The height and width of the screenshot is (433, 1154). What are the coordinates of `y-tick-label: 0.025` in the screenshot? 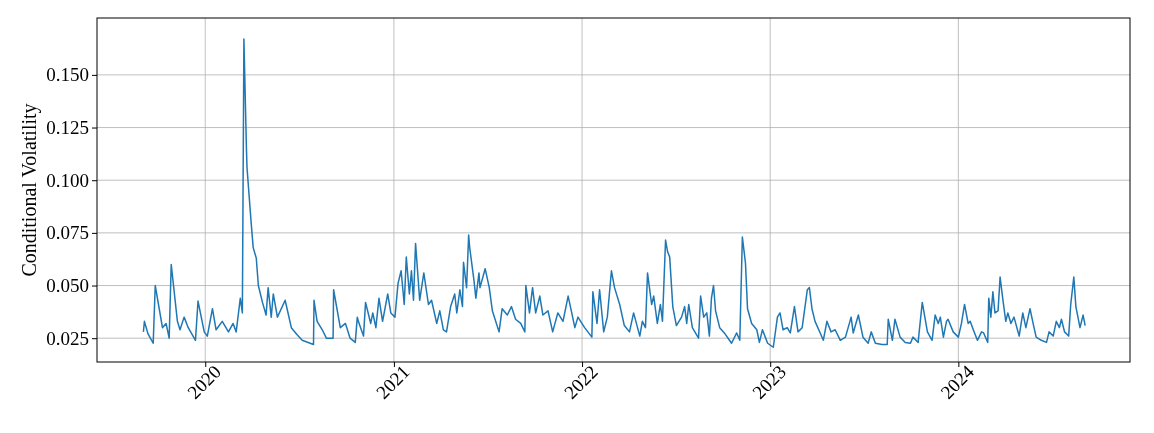 It's located at (67, 338).